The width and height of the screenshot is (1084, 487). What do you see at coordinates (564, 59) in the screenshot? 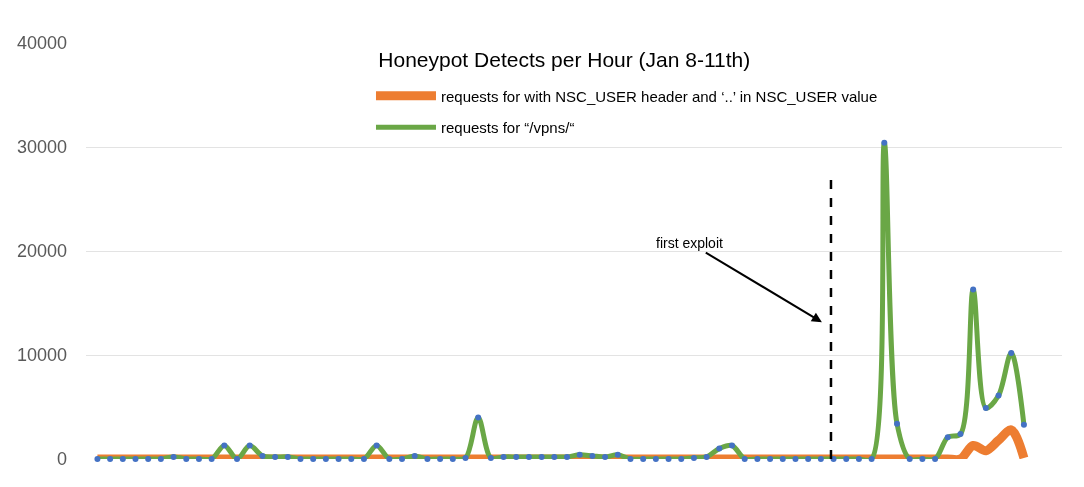
I see `chart-title: Honeypot Detects per Hour (Jan 8-11th)` at bounding box center [564, 59].